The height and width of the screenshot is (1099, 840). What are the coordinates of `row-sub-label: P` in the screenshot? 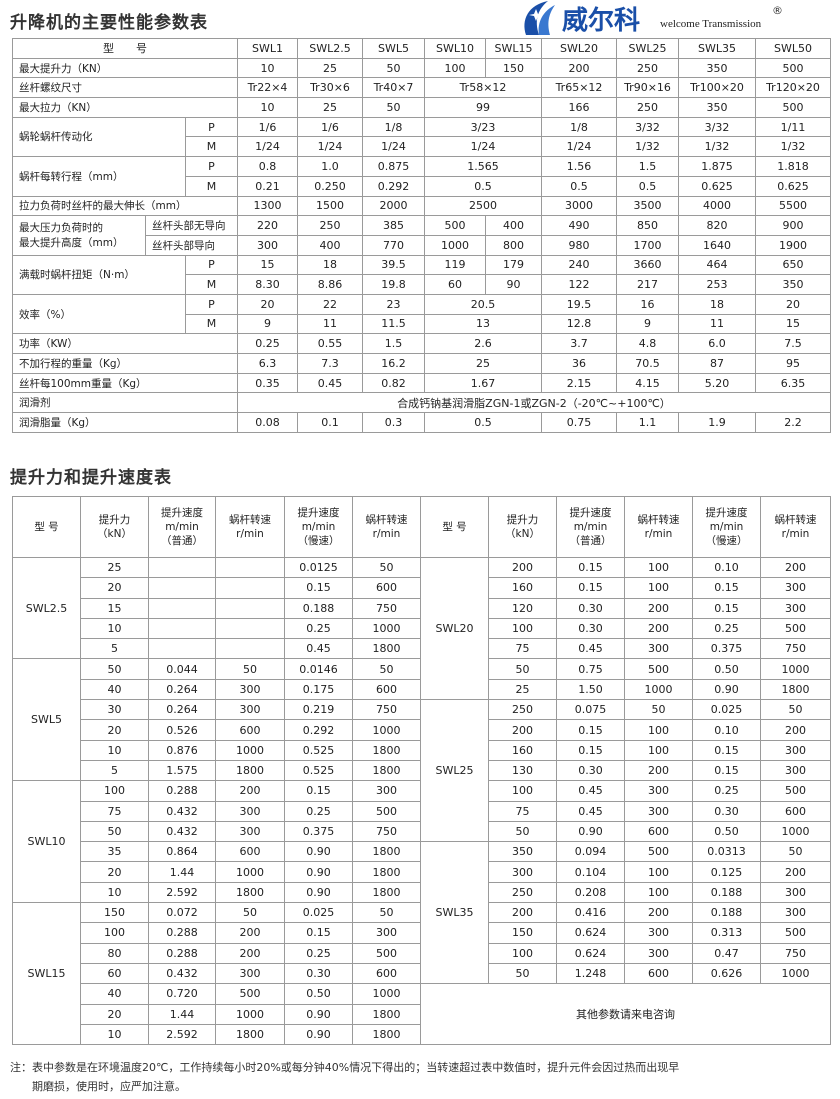 It's located at (211, 265).